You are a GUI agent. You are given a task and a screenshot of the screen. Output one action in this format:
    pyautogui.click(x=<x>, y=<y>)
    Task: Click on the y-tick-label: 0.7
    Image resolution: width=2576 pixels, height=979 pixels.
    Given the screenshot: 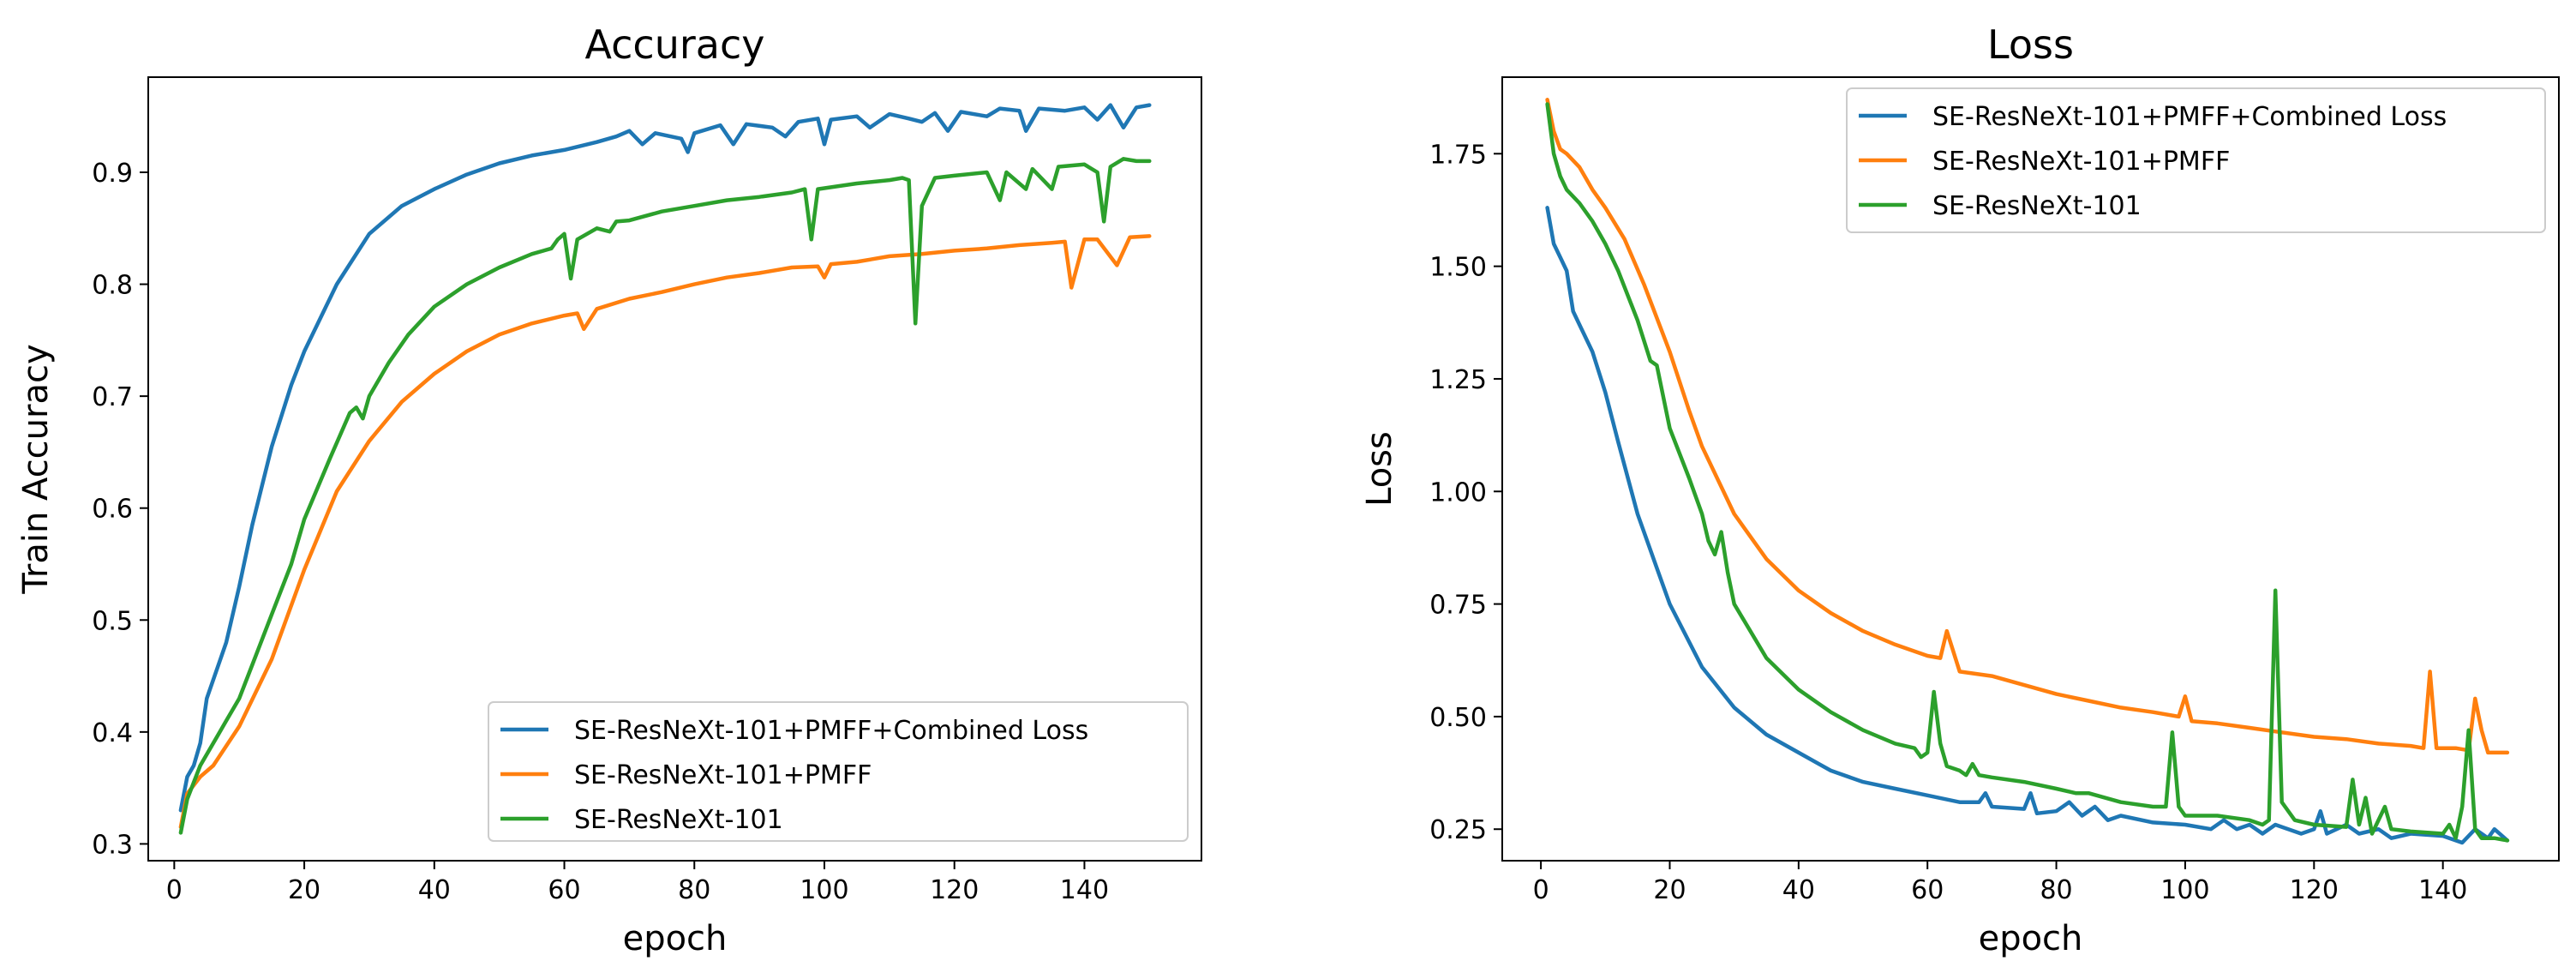 What is the action you would take?
    pyautogui.click(x=112, y=397)
    